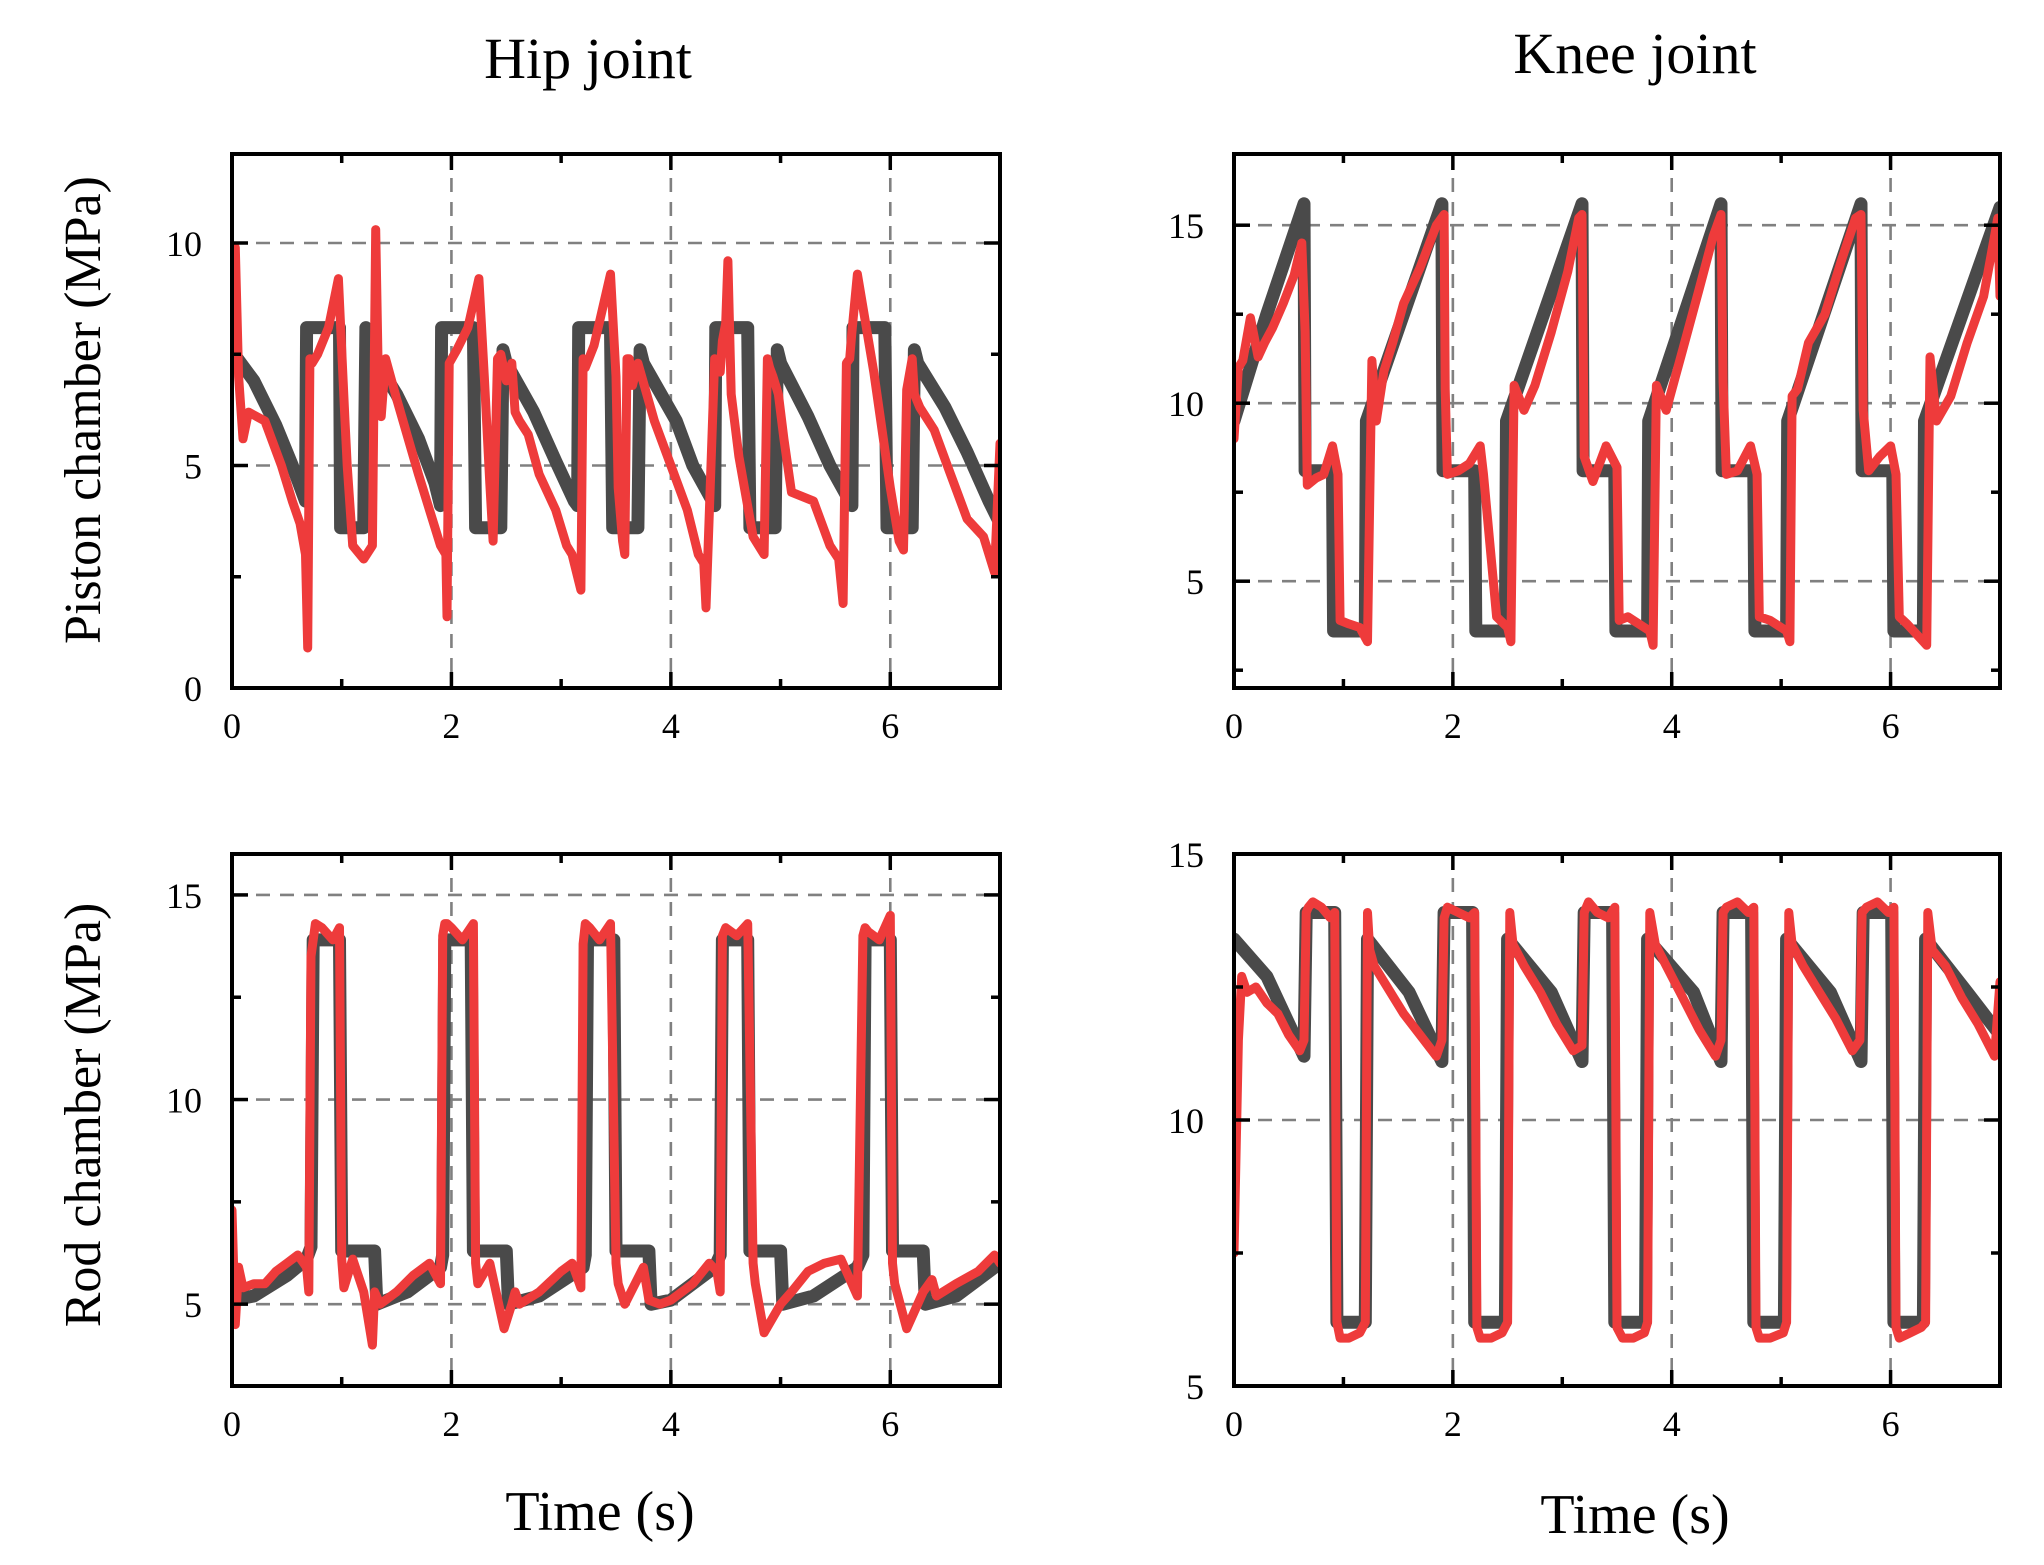  What do you see at coordinates (193, 689) in the screenshot?
I see `y-tick-label-0: 0` at bounding box center [193, 689].